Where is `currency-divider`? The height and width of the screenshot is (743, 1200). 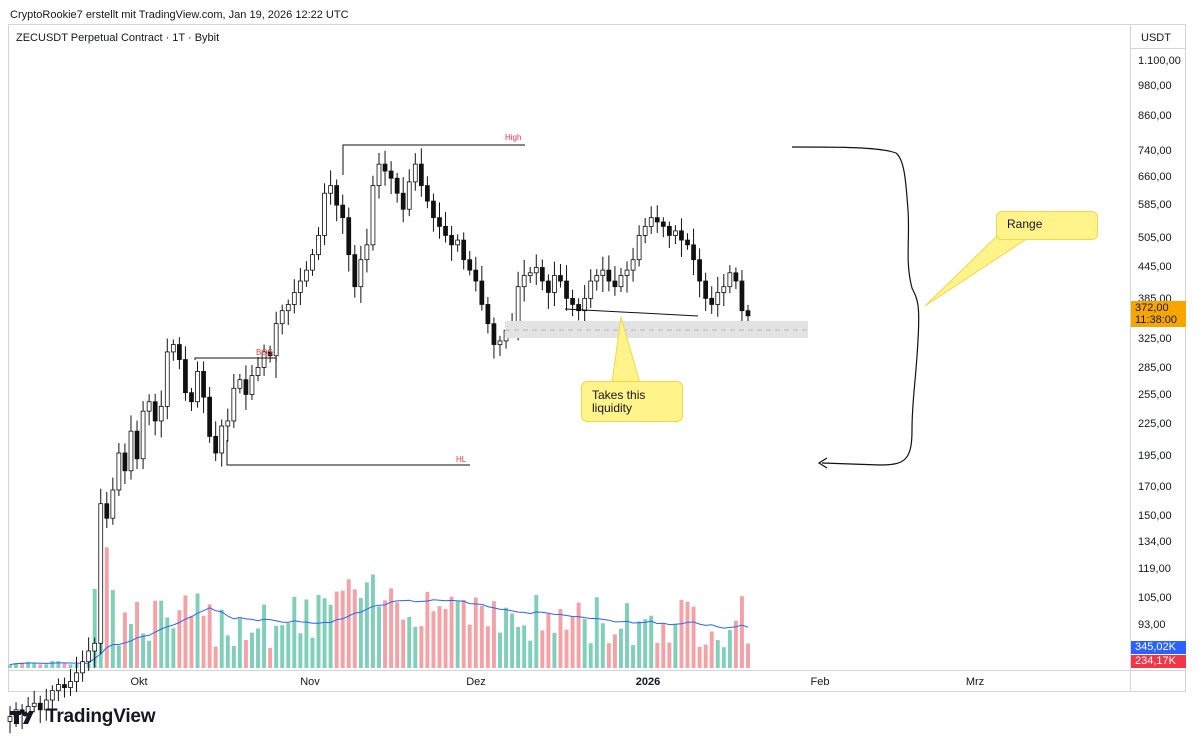 currency-divider is located at coordinates (1158, 48).